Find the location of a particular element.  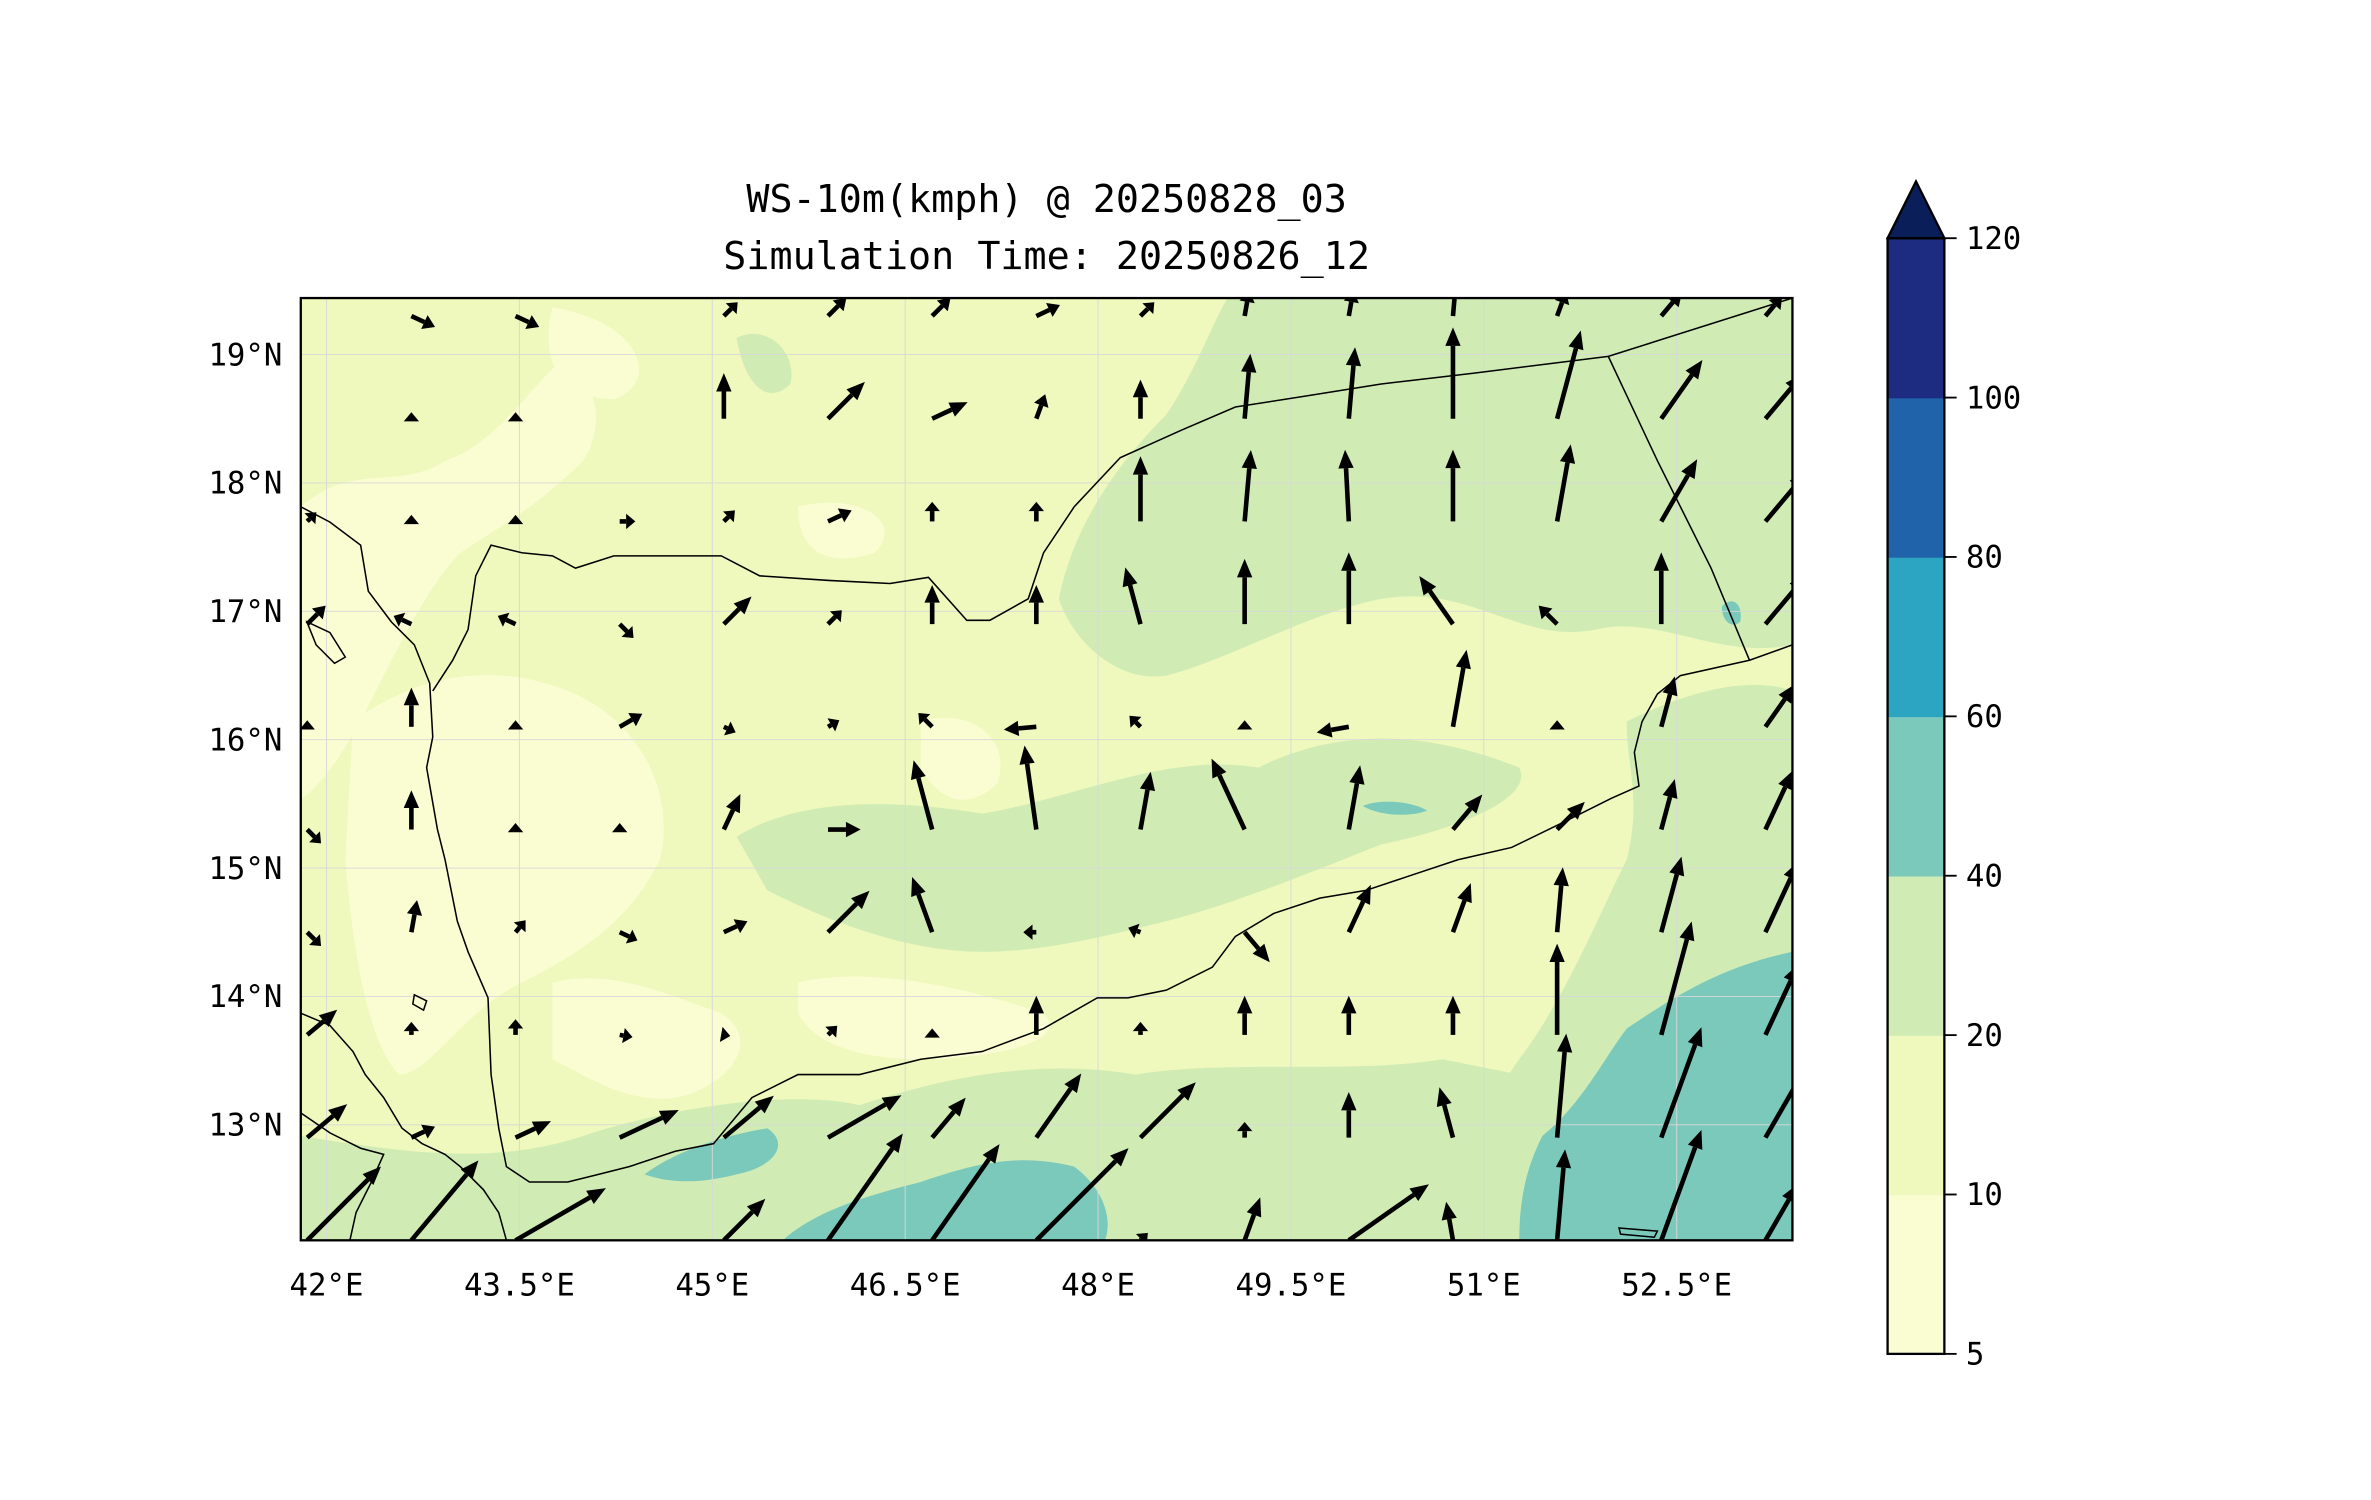

colorbar-tick-label: 40 is located at coordinates (1984, 876).